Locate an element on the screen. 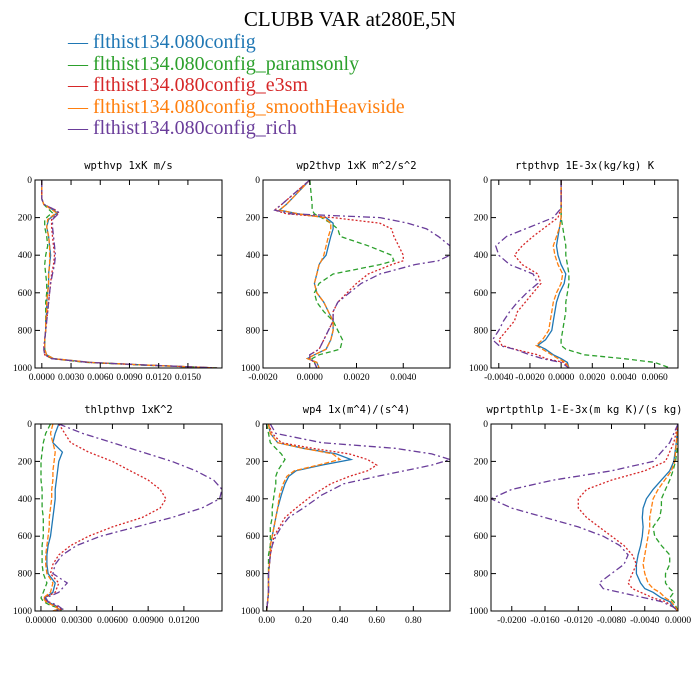 The height and width of the screenshot is (700, 700). x-tick-label: 0.0090 is located at coordinates (129, 378).